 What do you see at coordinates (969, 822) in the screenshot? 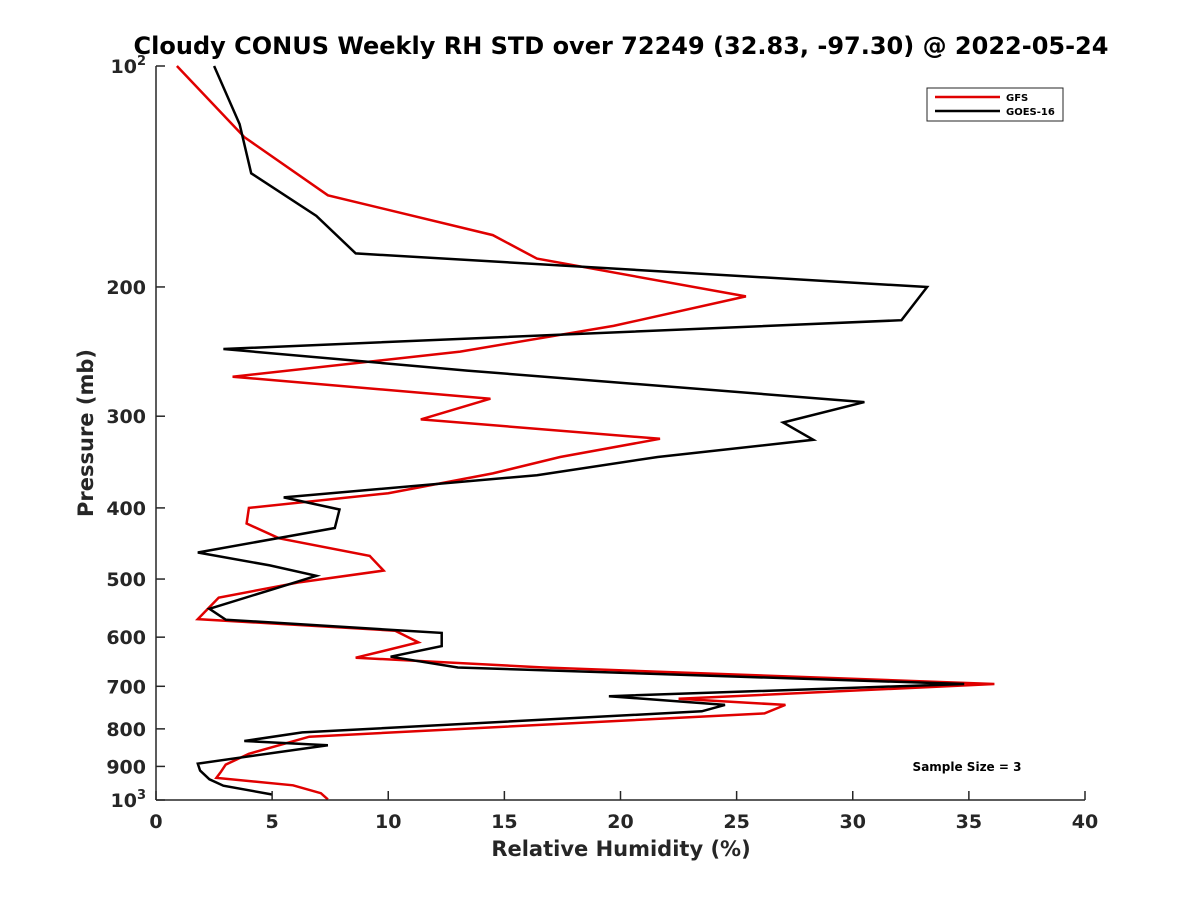
I see `x-tick-label: 35` at bounding box center [969, 822].